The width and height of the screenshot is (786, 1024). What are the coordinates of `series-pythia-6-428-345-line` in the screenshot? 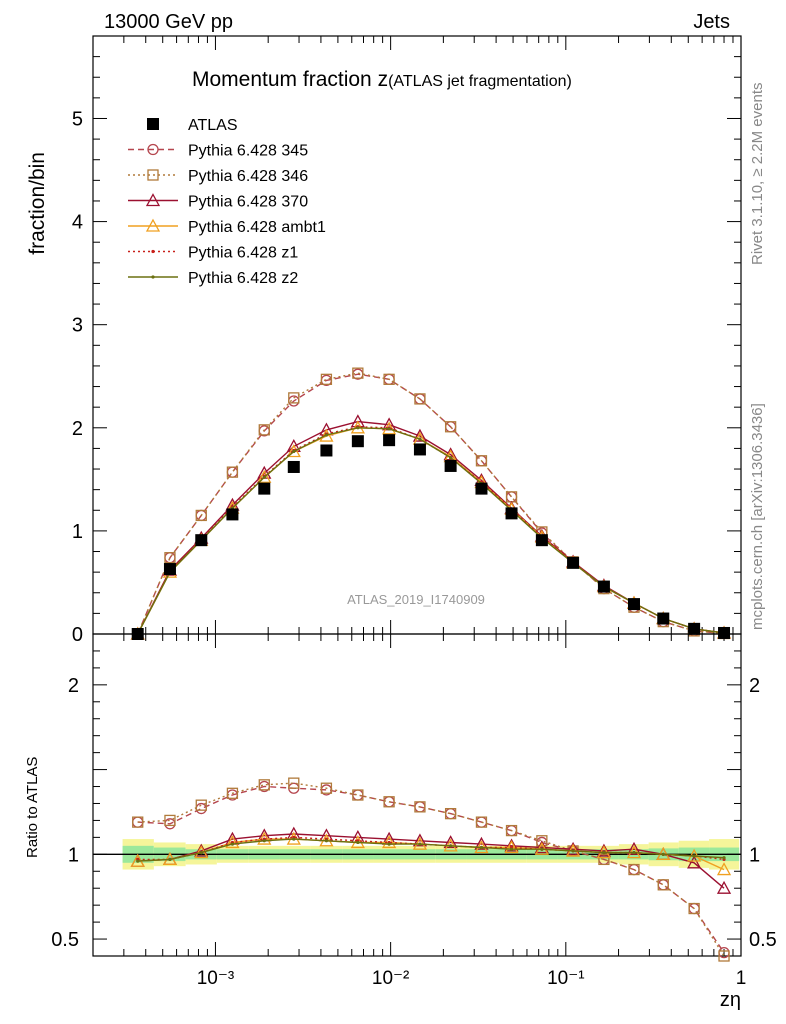 It's located at (431, 869).